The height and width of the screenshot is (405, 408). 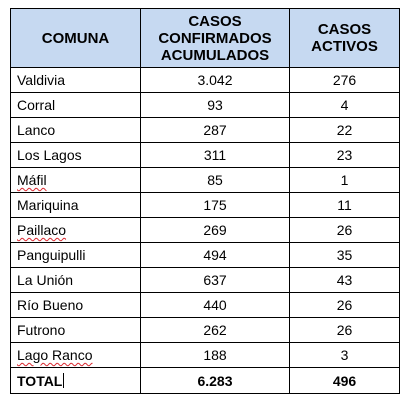 I want to click on comuna-cell: Lago Ranco, so click(x=75, y=355).